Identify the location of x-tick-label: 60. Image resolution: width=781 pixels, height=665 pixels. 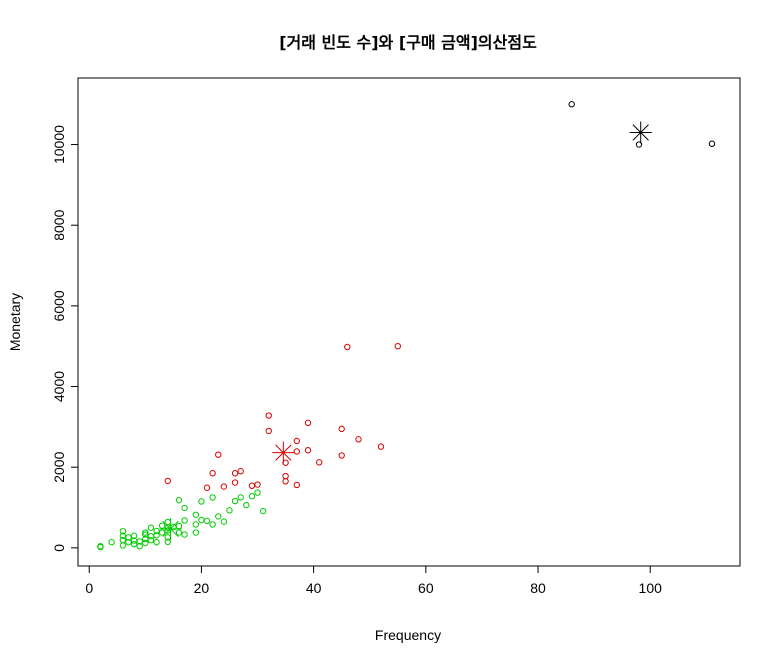
(426, 588).